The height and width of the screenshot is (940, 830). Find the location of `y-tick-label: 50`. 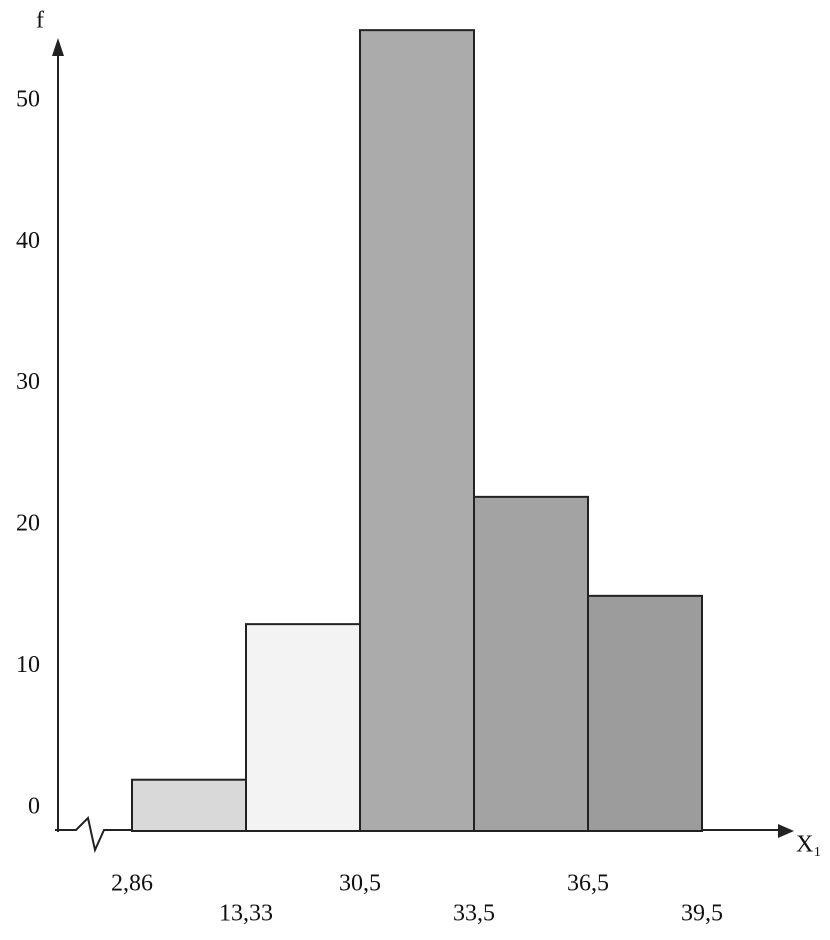

y-tick-label: 50 is located at coordinates (28, 99).